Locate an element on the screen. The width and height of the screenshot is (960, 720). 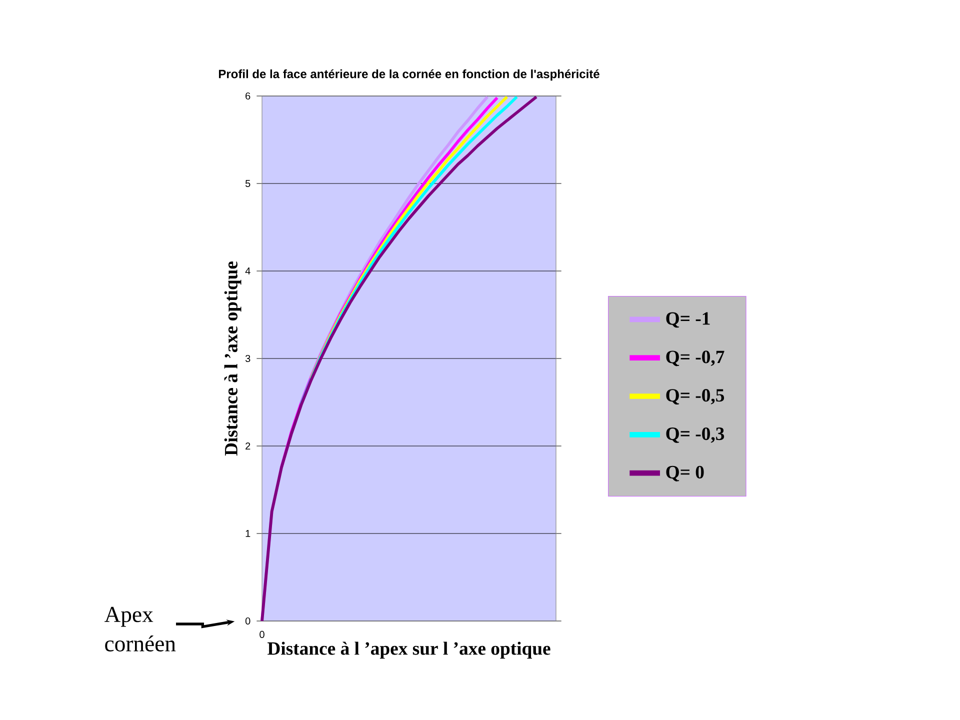
legend-label: Q= -1 is located at coordinates (688, 320).